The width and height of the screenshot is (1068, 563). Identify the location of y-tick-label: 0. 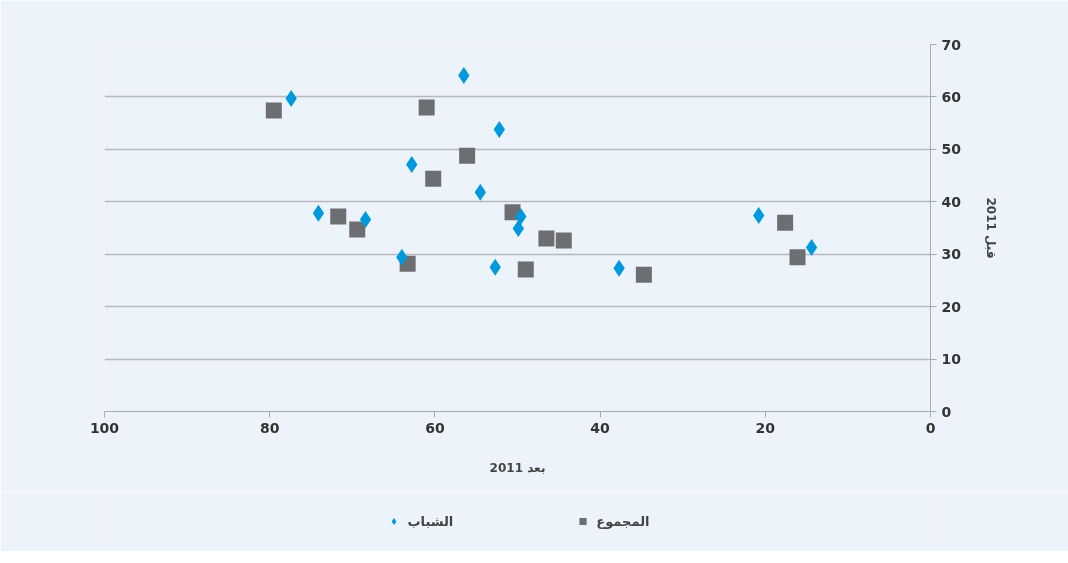
(946, 411).